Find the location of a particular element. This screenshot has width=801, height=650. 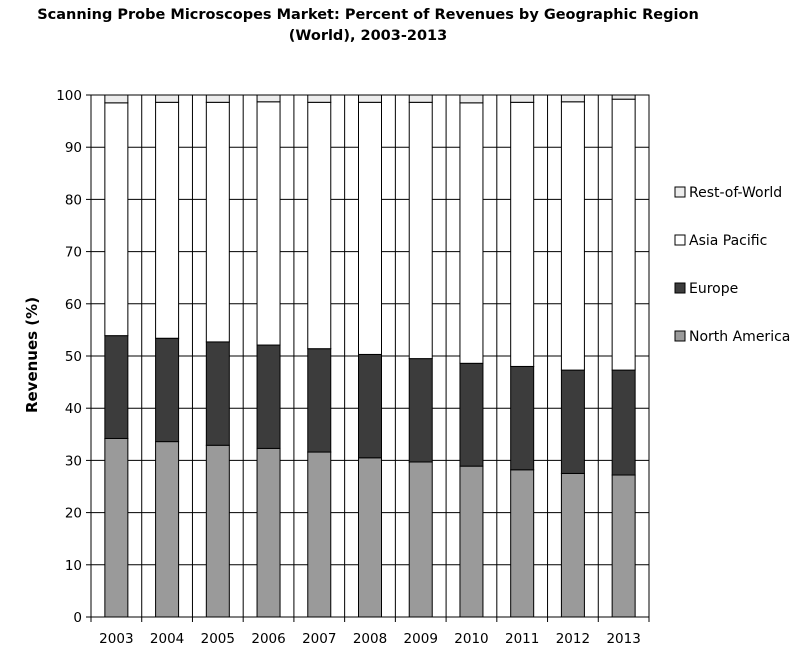

chart-subtitle: (World), 2003-2013 is located at coordinates (368, 36).